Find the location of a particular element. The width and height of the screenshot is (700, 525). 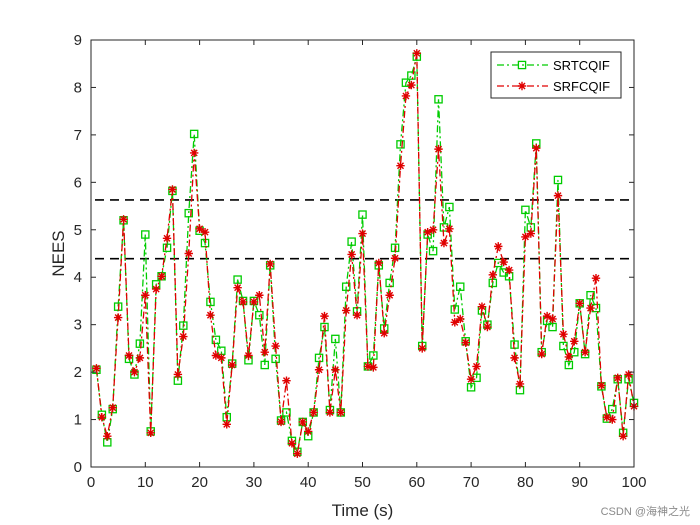

legend-label-SRFCQIF: SRFCQIF is located at coordinates (581, 86).